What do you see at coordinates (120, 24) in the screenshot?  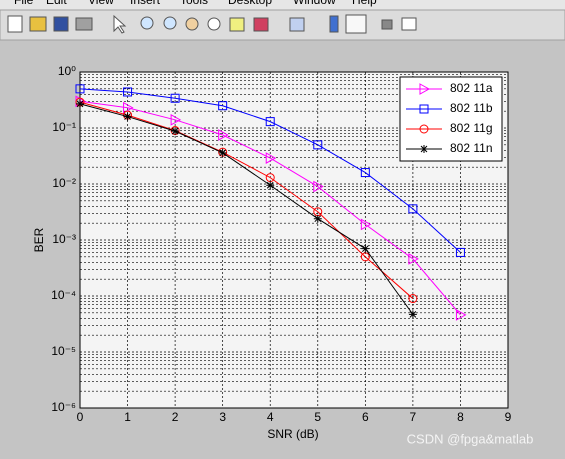 I see `icon-pointer` at bounding box center [120, 24].